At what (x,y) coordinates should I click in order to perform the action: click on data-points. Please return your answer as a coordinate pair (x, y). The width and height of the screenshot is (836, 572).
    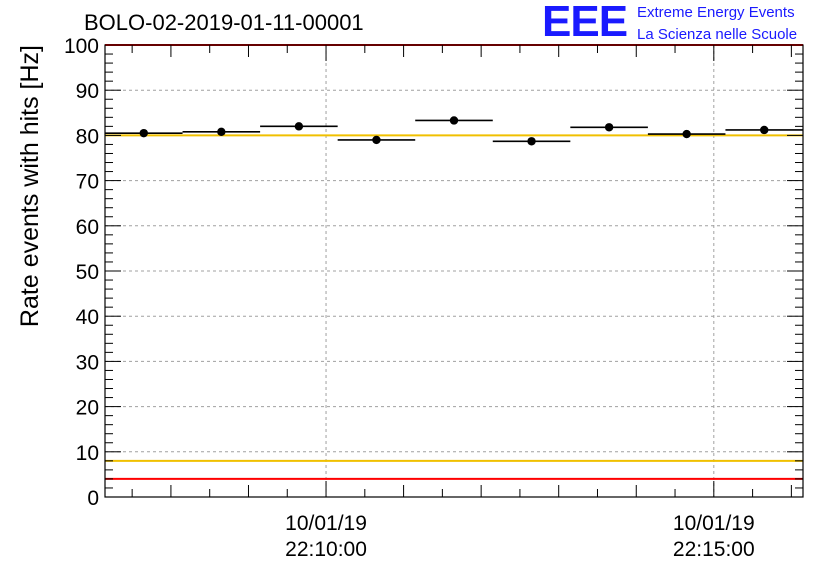
    Looking at the image, I should click on (454, 131).